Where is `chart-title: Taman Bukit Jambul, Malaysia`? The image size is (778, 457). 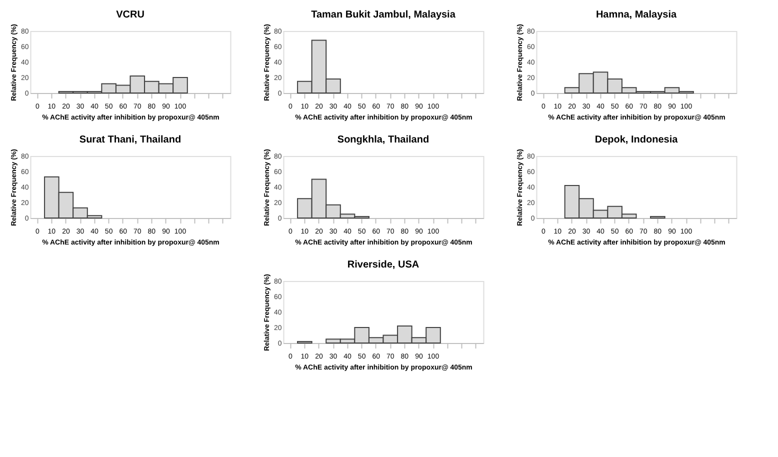
chart-title: Taman Bukit Jambul, Malaysia is located at coordinates (383, 14).